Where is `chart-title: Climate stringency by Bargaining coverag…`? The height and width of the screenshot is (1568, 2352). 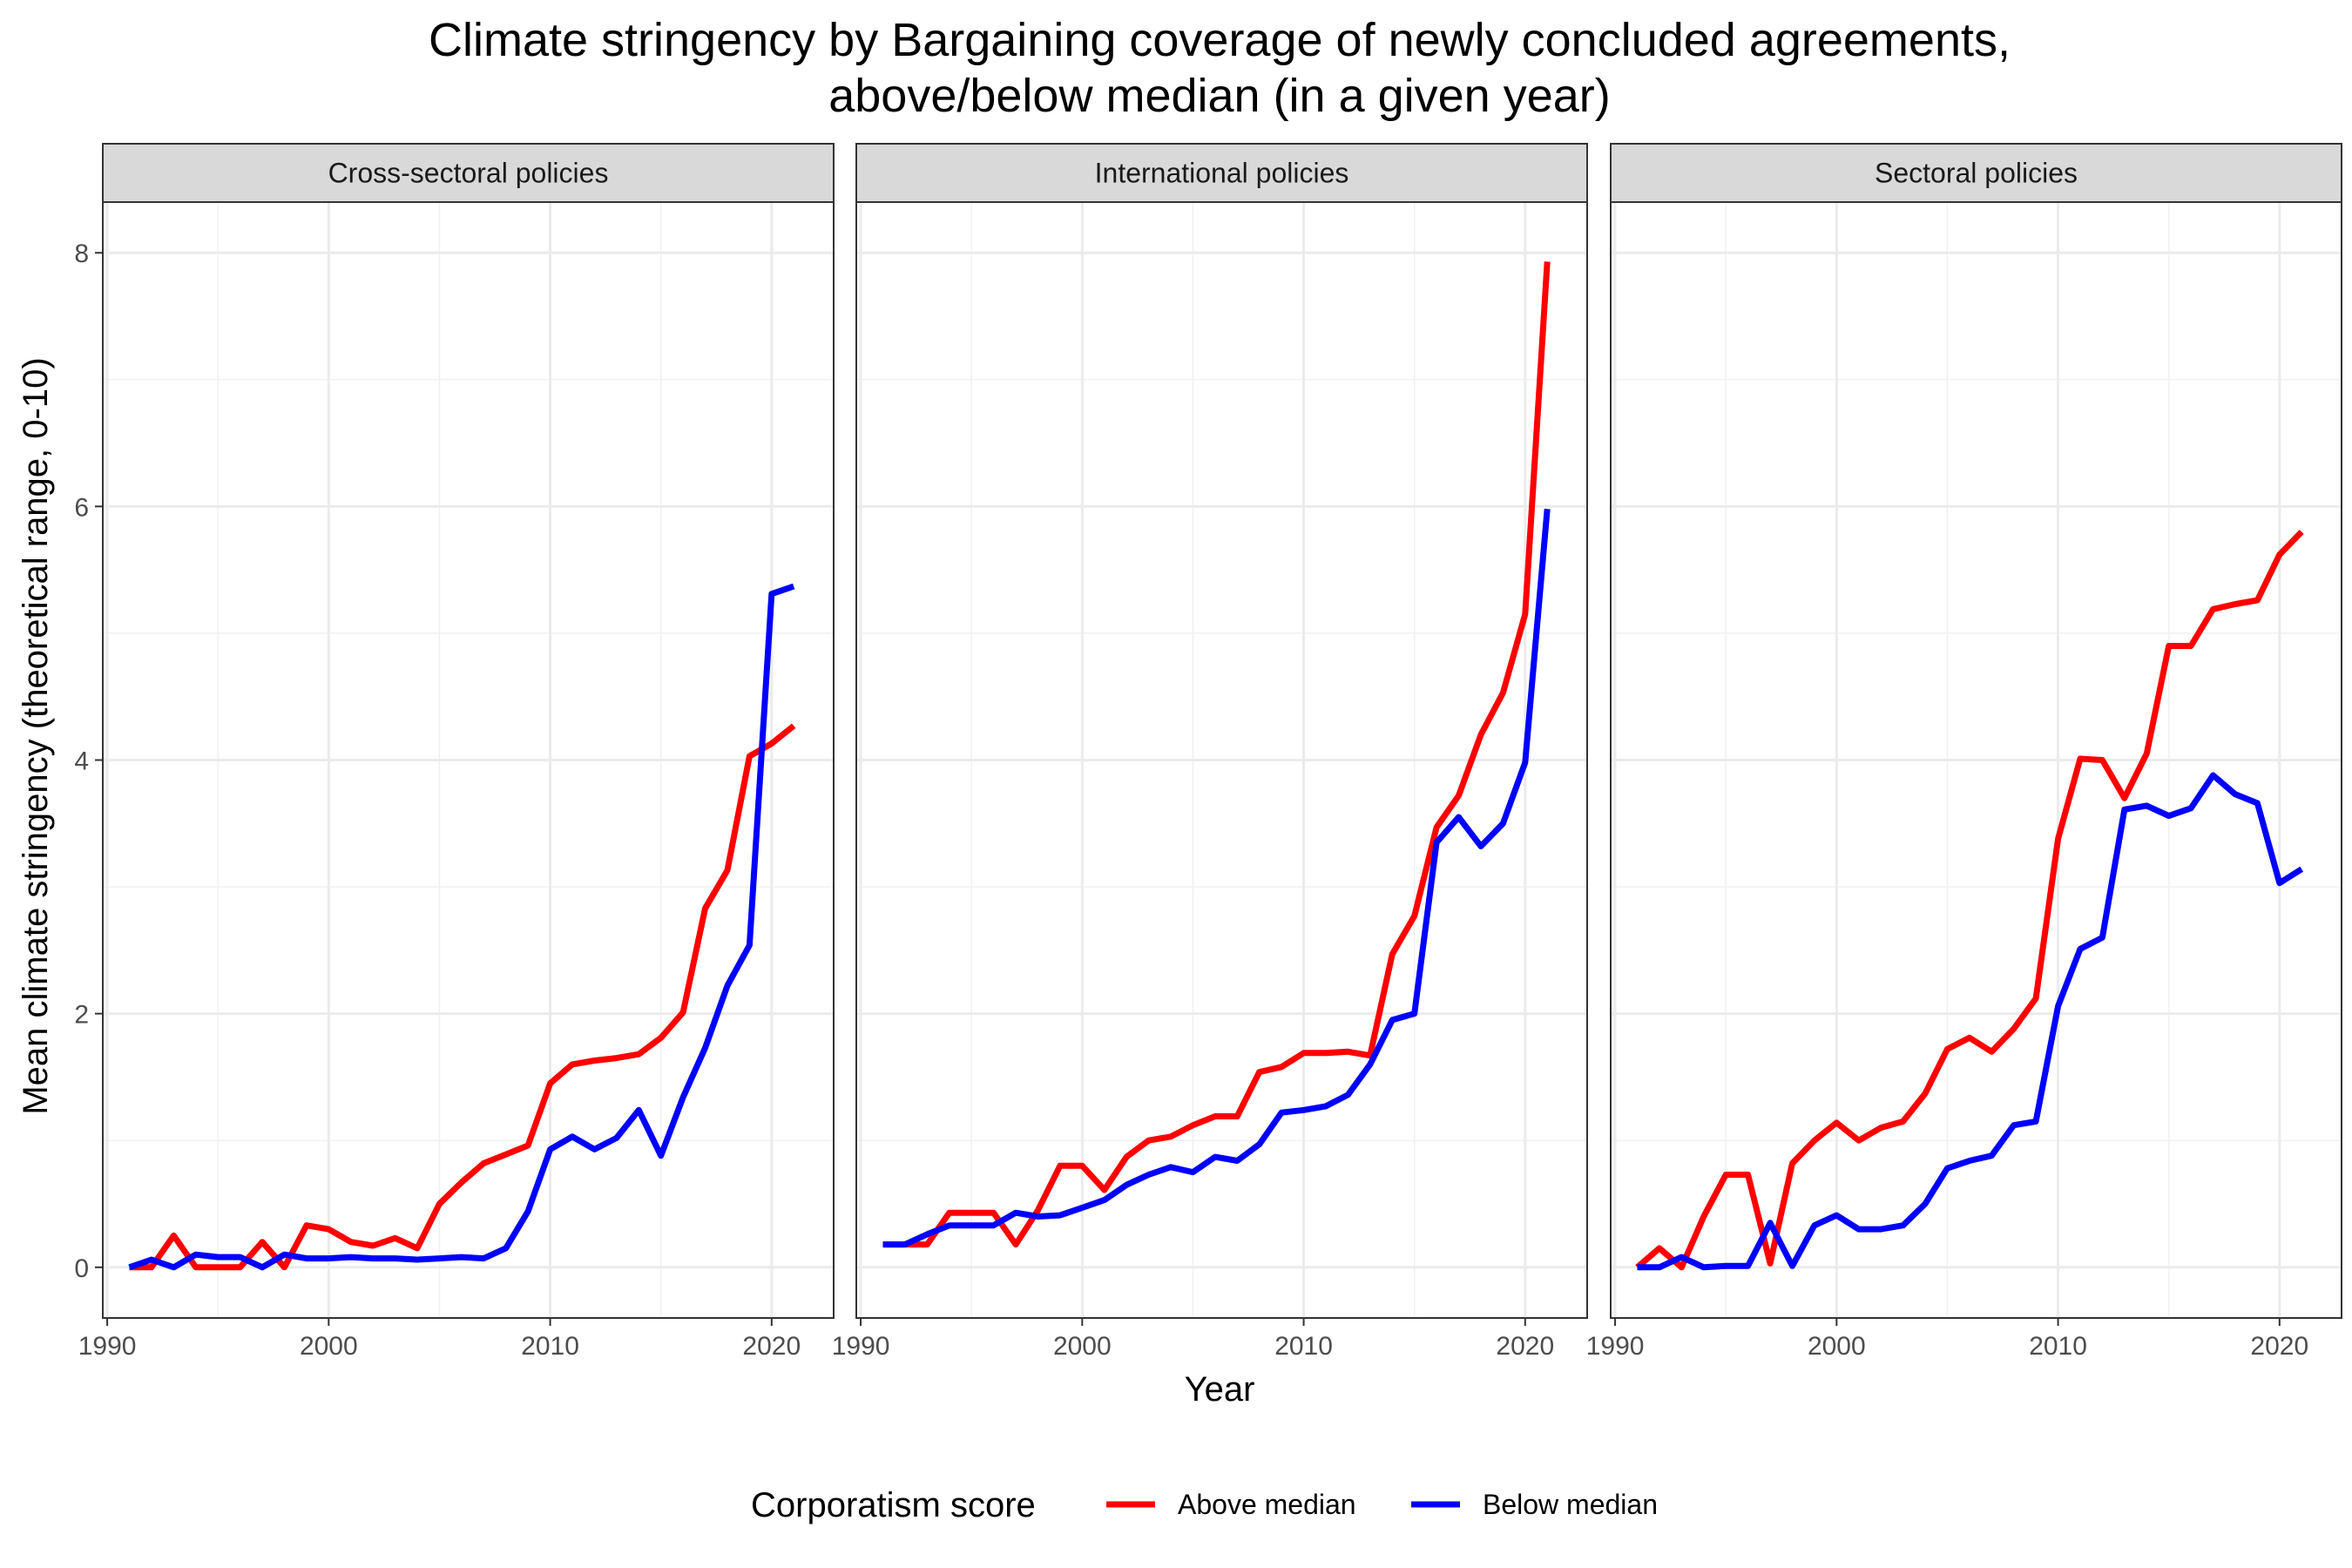 chart-title: Climate stringency by Bargaining coverag… is located at coordinates (1220, 40).